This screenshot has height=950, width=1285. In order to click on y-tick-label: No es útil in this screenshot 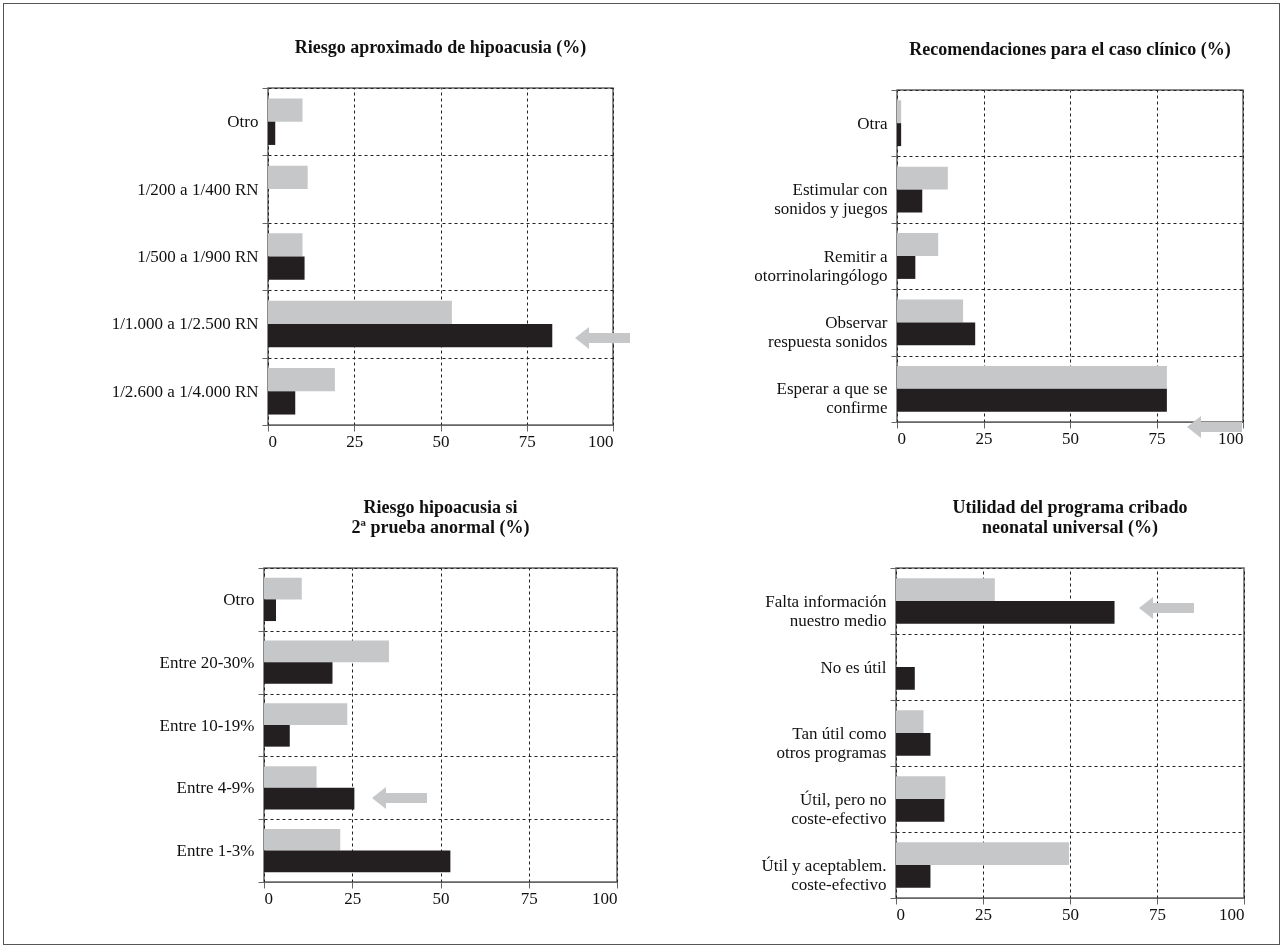, I will do `click(853, 667)`.